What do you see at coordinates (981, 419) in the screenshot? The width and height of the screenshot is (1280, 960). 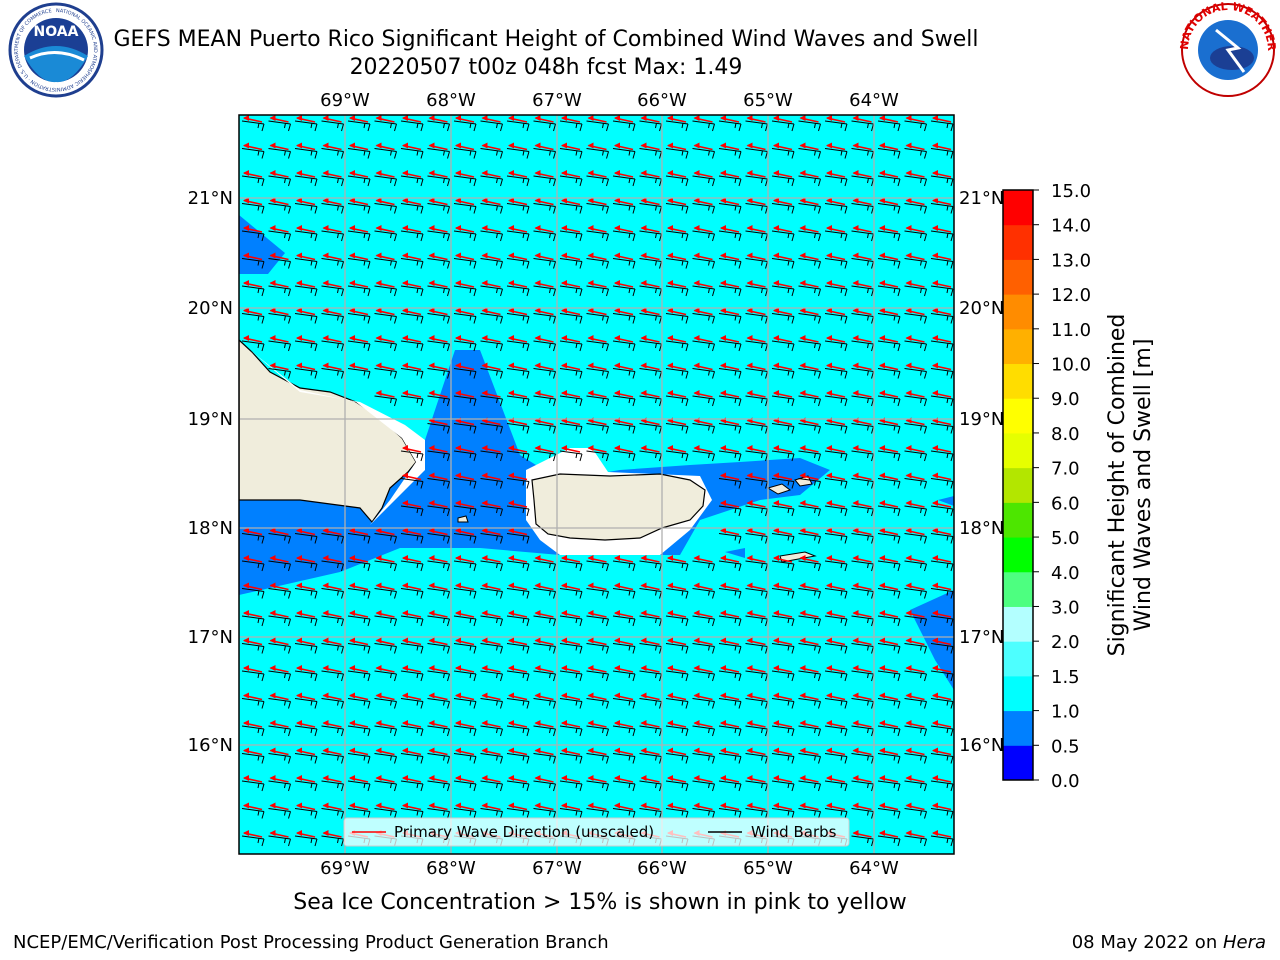 I see `lat-label-right: 19°N` at bounding box center [981, 419].